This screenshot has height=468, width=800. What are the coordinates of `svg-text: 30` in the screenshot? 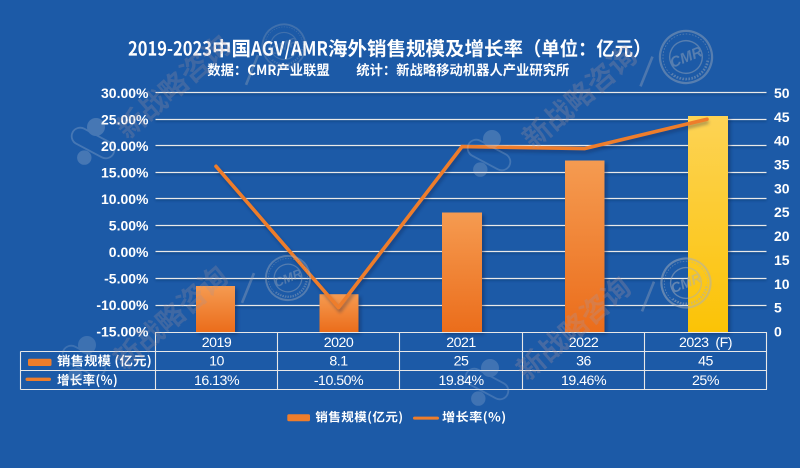 It's located at (782, 188).